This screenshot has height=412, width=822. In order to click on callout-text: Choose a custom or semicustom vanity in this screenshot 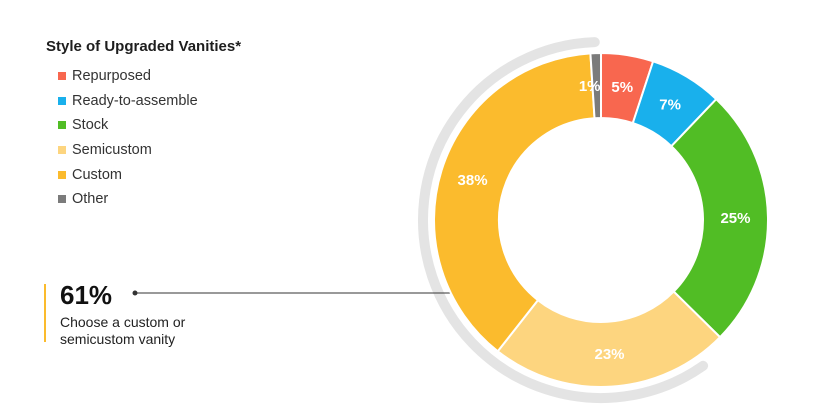, I will do `click(123, 330)`.